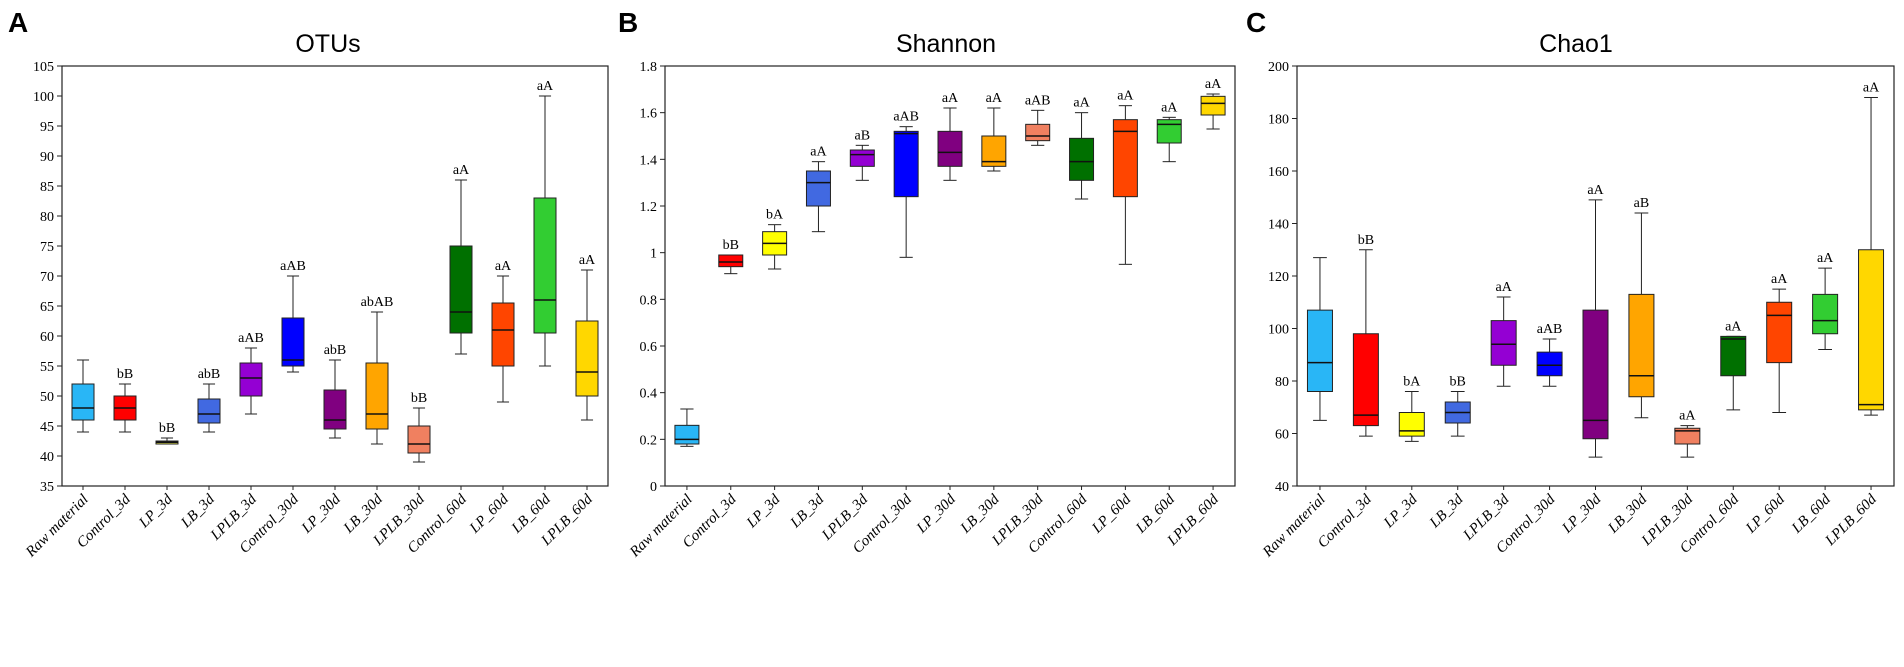  What do you see at coordinates (649, 394) in the screenshot?
I see `shannon-y-tick-label: 0.4` at bounding box center [649, 394].